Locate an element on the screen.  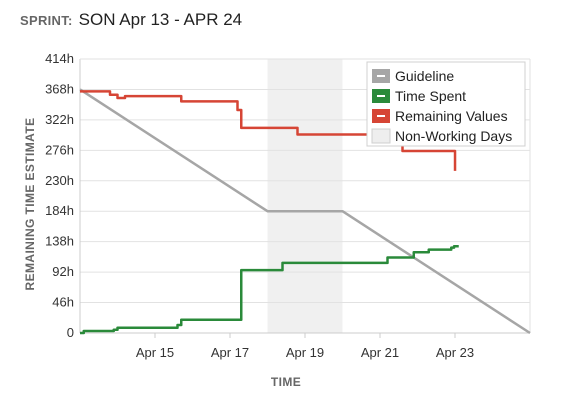
legend-box is located at coordinates (446, 104).